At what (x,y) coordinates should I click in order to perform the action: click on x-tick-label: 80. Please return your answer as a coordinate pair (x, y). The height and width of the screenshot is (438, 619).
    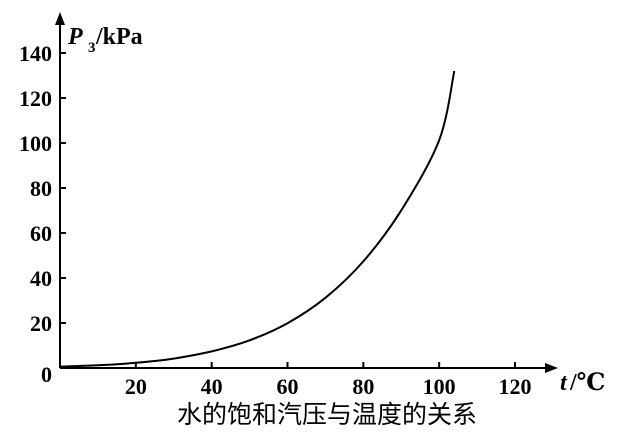
    Looking at the image, I should click on (363, 386).